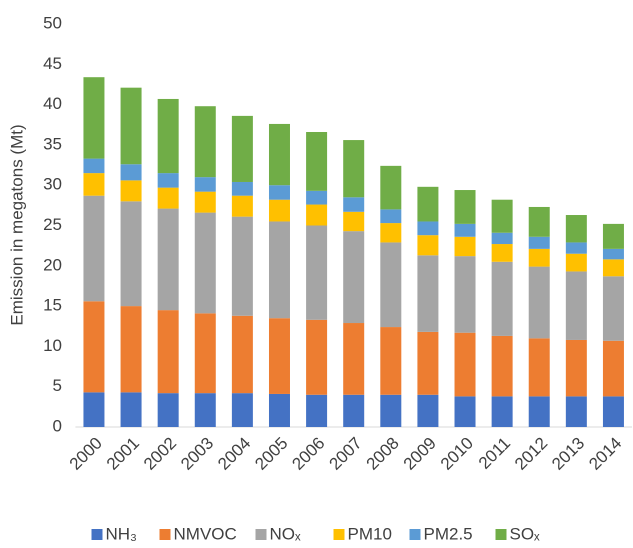  I want to click on y-tick-label: 35, so click(52, 143).